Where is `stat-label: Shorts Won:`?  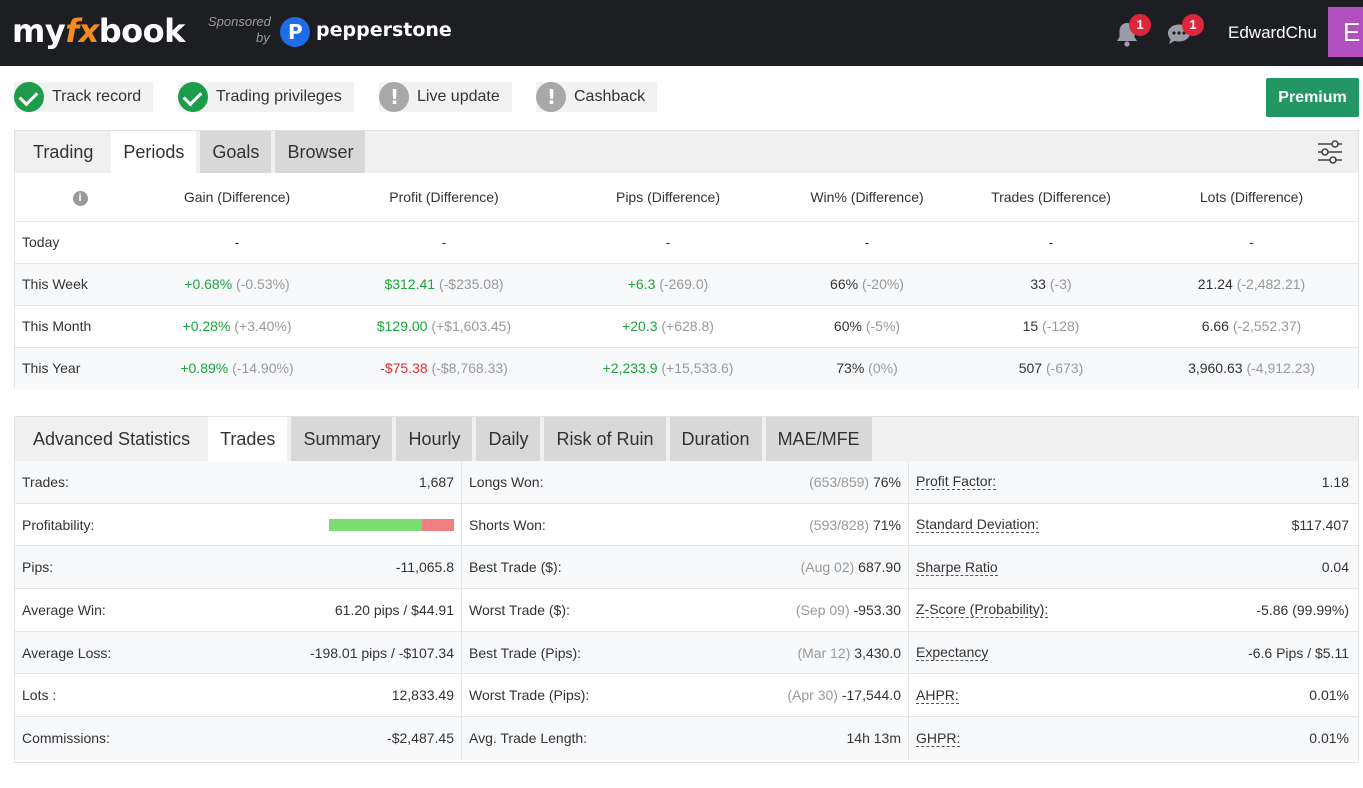 stat-label: Shorts Won: is located at coordinates (507, 524).